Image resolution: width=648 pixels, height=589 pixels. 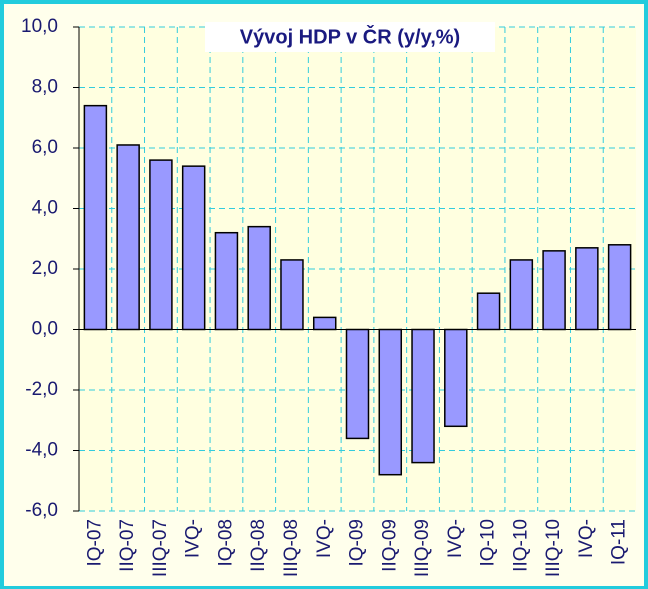 What do you see at coordinates (553, 548) in the screenshot?
I see `x-tick-label: IIIQ-10` at bounding box center [553, 548].